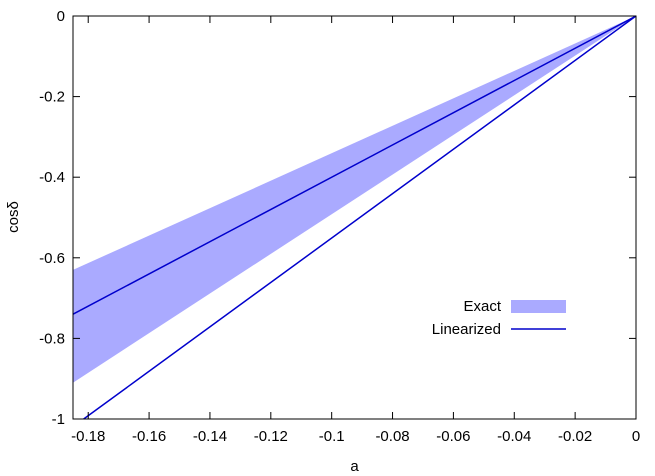 Image resolution: width=655 pixels, height=476 pixels. What do you see at coordinates (52, 258) in the screenshot?
I see `y-tick-label: -0.6` at bounding box center [52, 258].